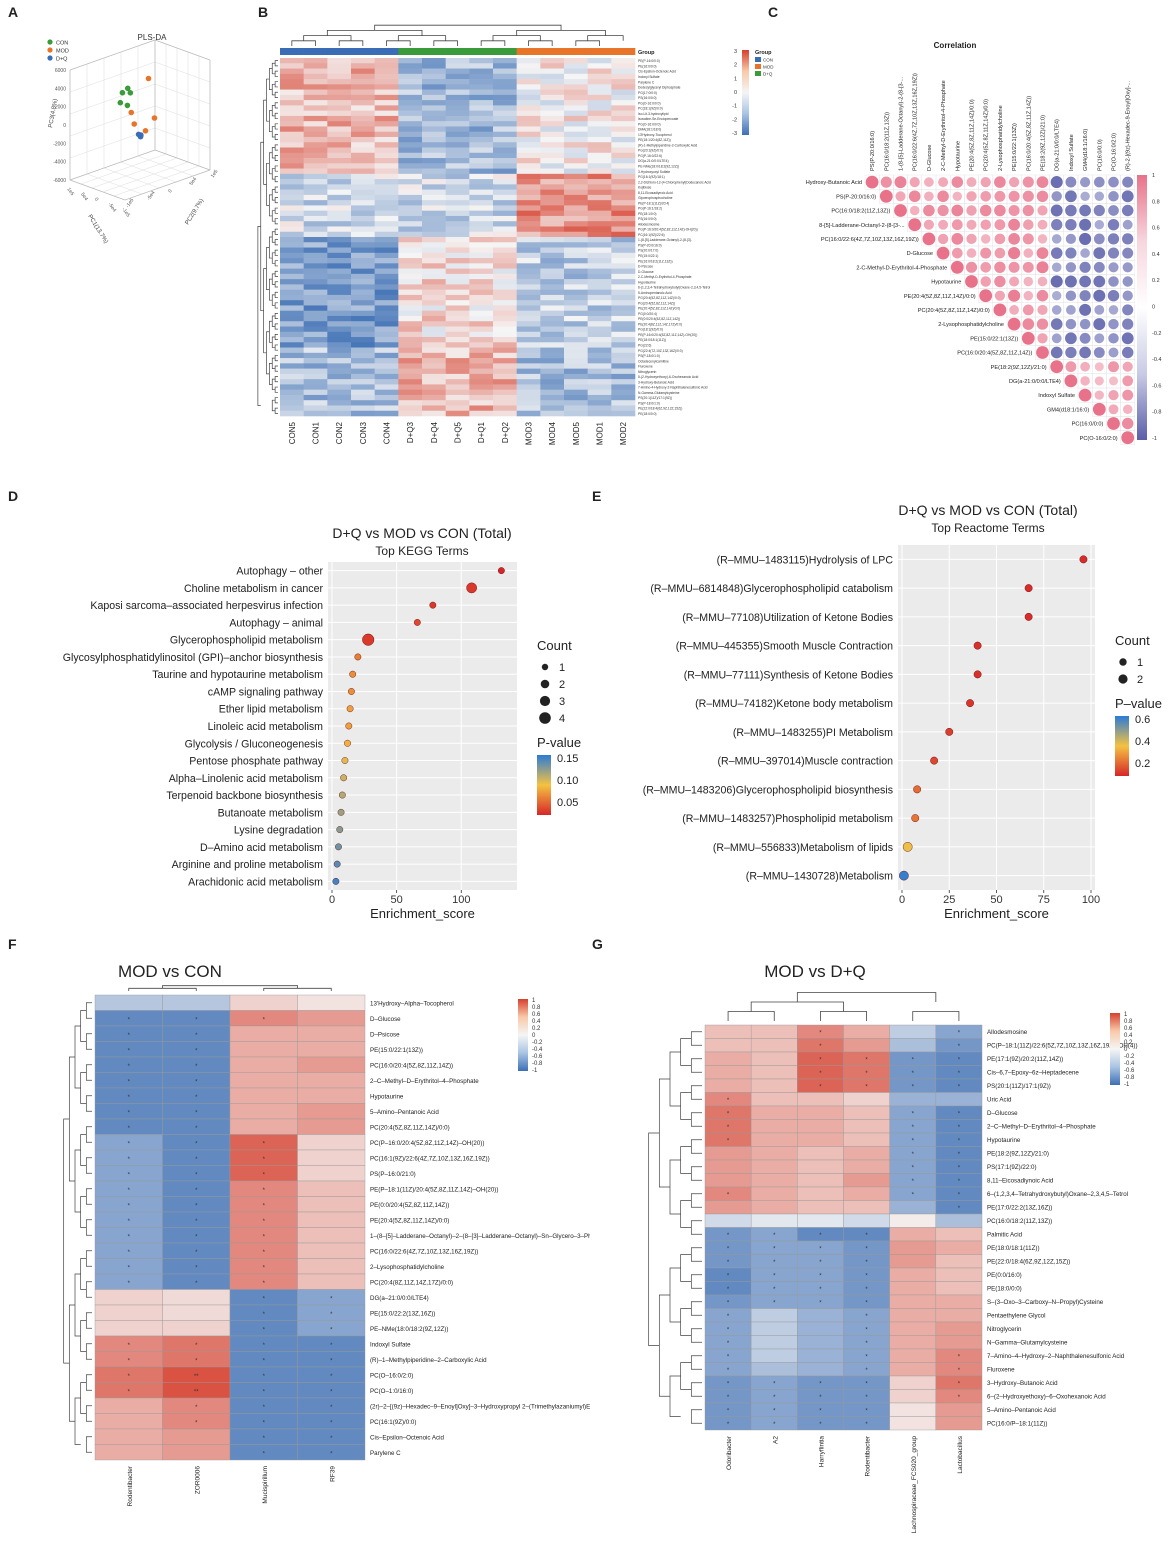 This screenshot has height=1541, width=1170. What do you see at coordinates (656, 382) in the screenshot?
I see `row-label: 3-Hydroxy-Butanoic Acid` at bounding box center [656, 382].